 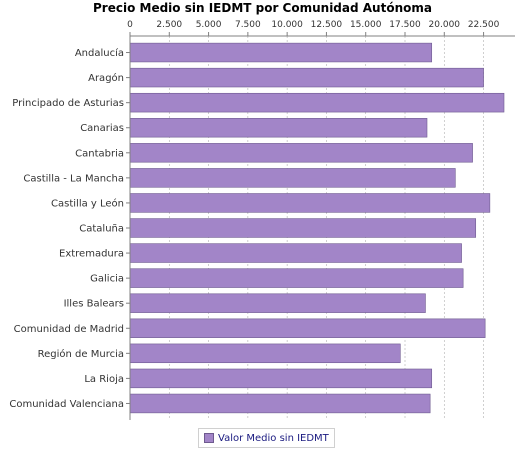 What do you see at coordinates (101, 229) in the screenshot?
I see `category-label: Cataluña` at bounding box center [101, 229].